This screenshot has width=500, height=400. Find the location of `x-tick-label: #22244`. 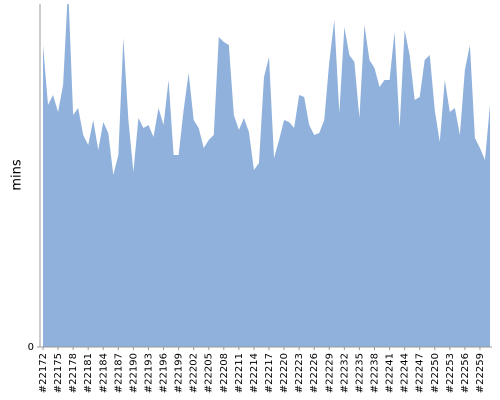

x-tick-label: #22244 is located at coordinates (405, 373).